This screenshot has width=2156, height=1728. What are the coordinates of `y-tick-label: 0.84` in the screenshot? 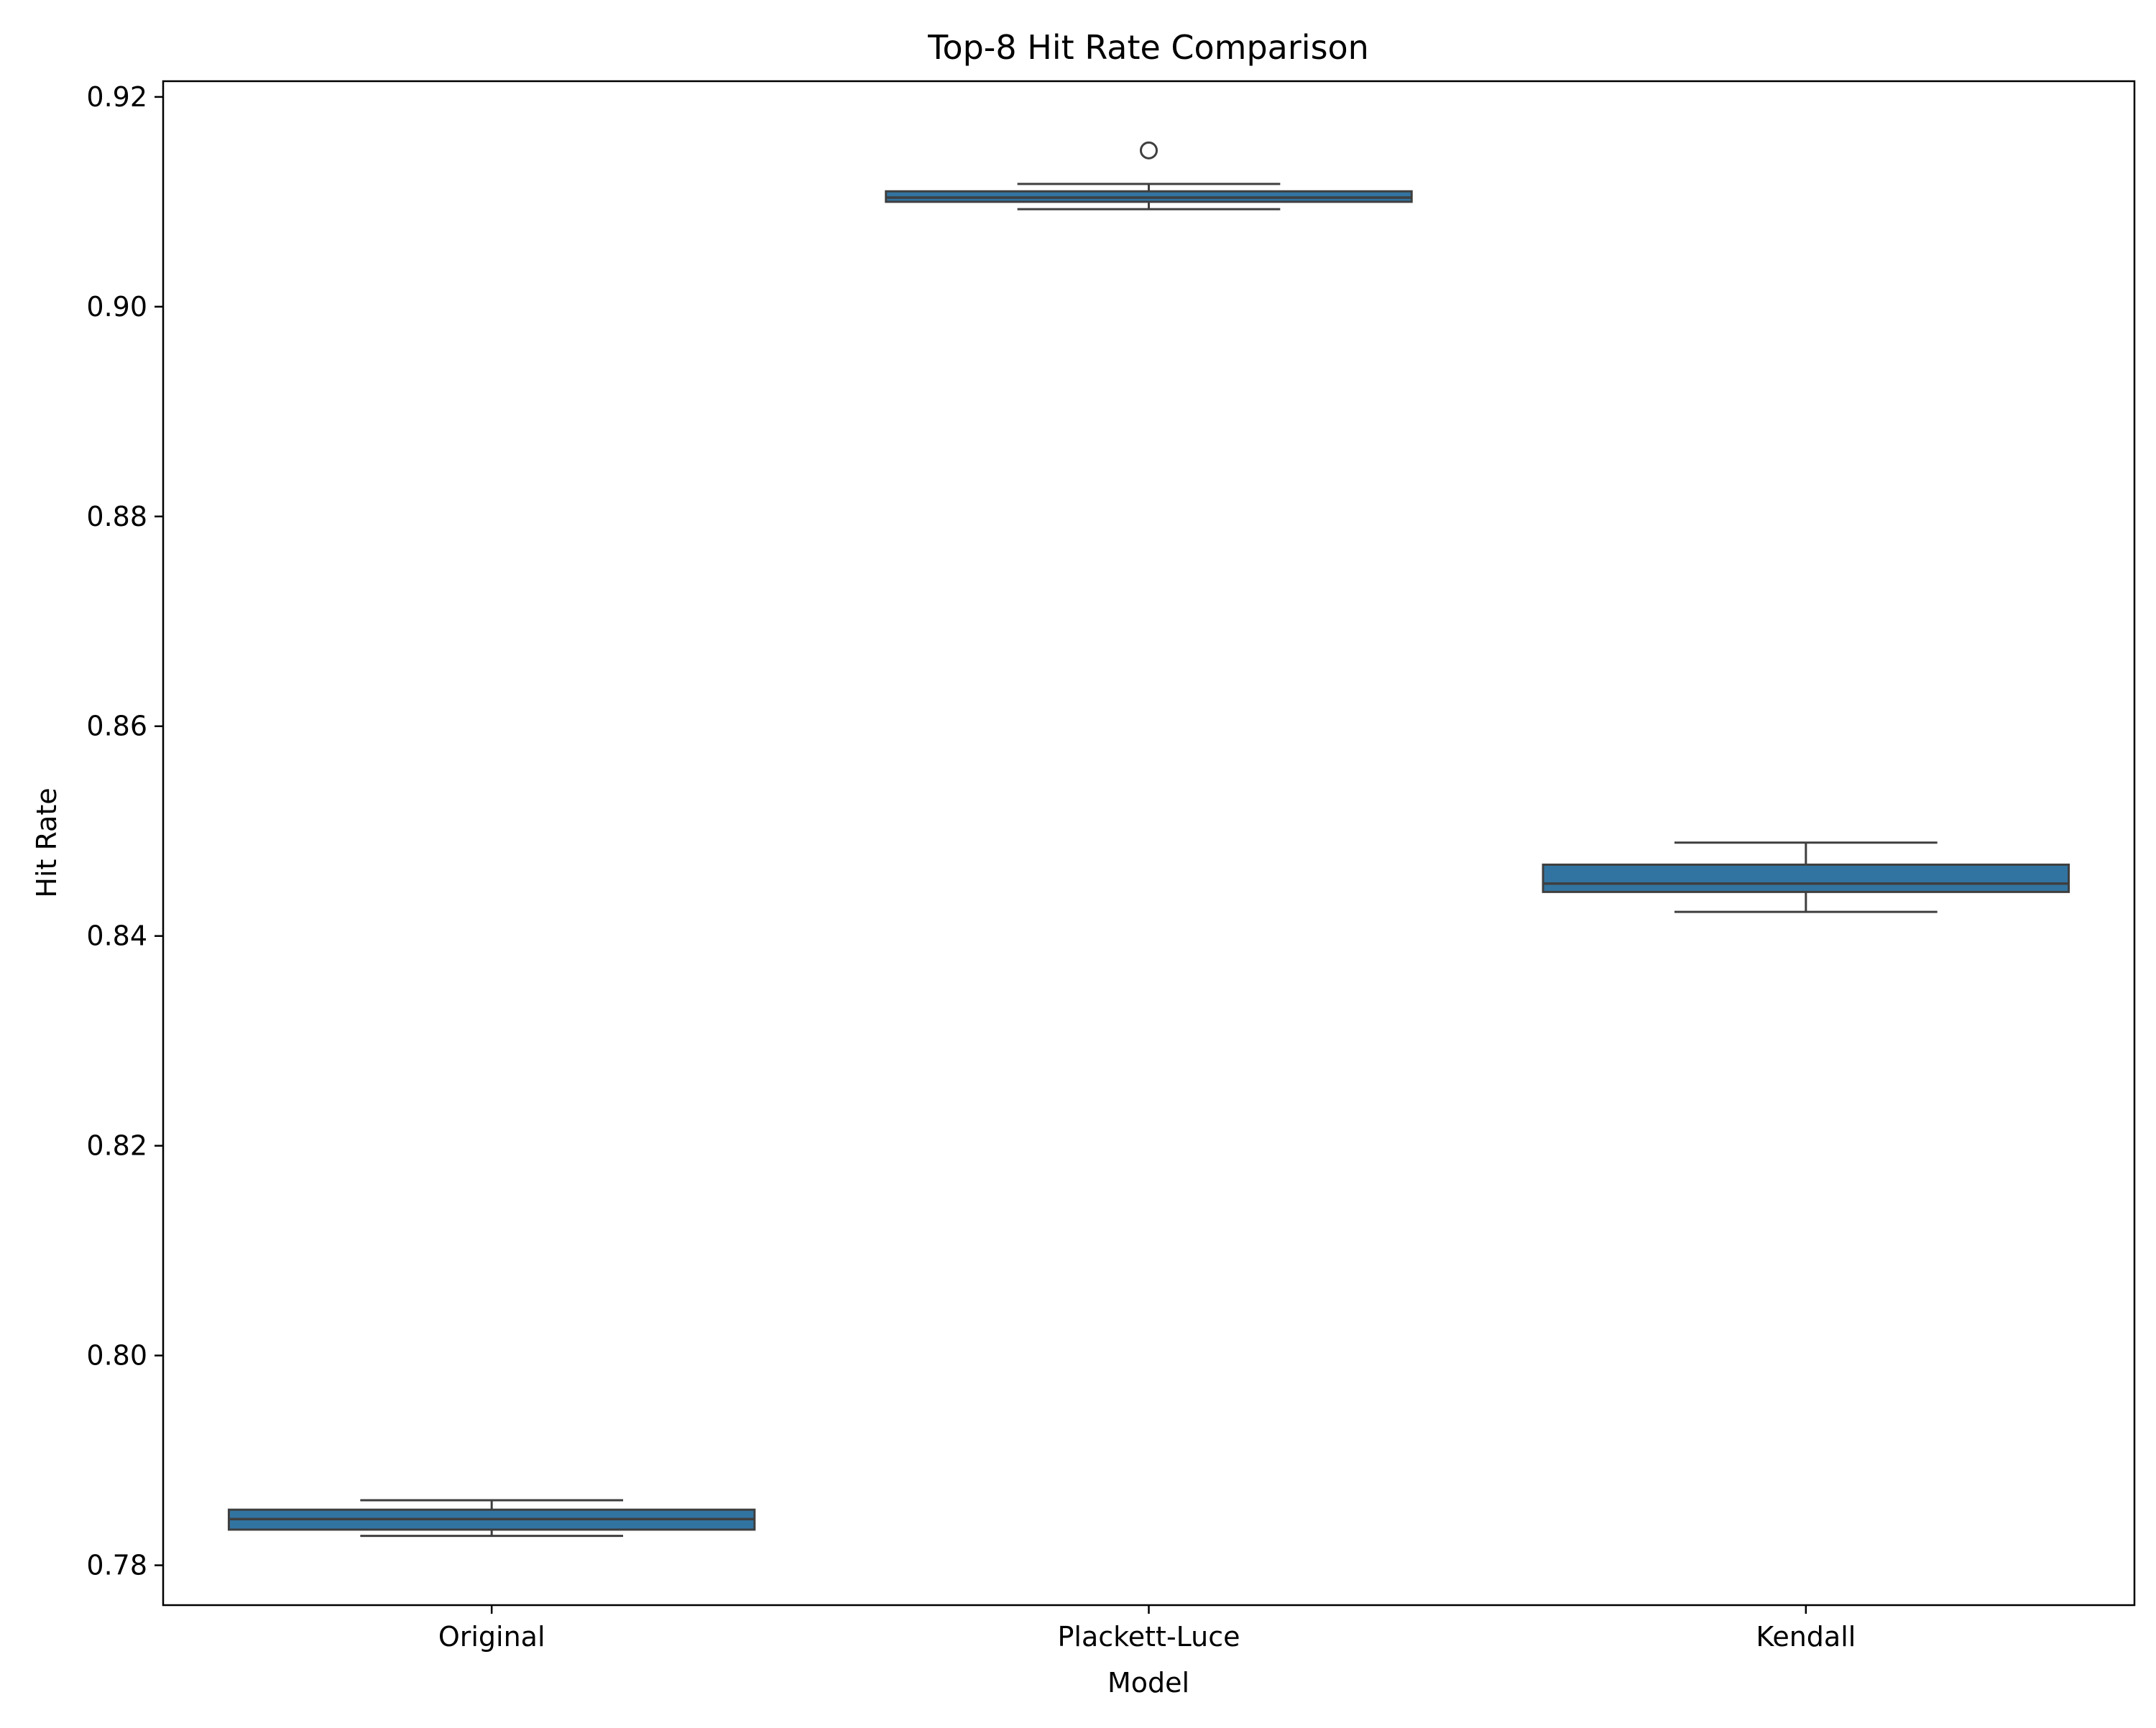 It's located at (116, 936).